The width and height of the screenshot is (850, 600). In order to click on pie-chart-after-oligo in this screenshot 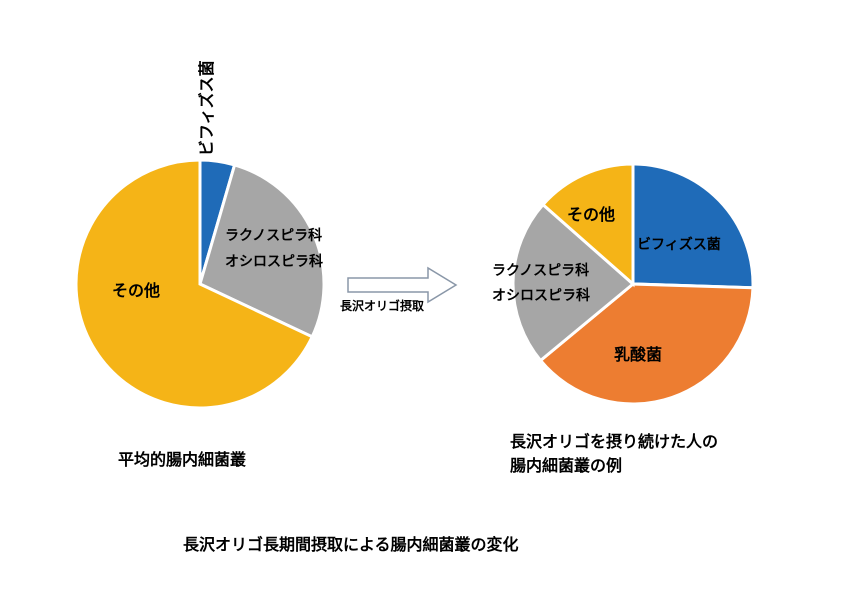, I will do `click(633, 284)`.